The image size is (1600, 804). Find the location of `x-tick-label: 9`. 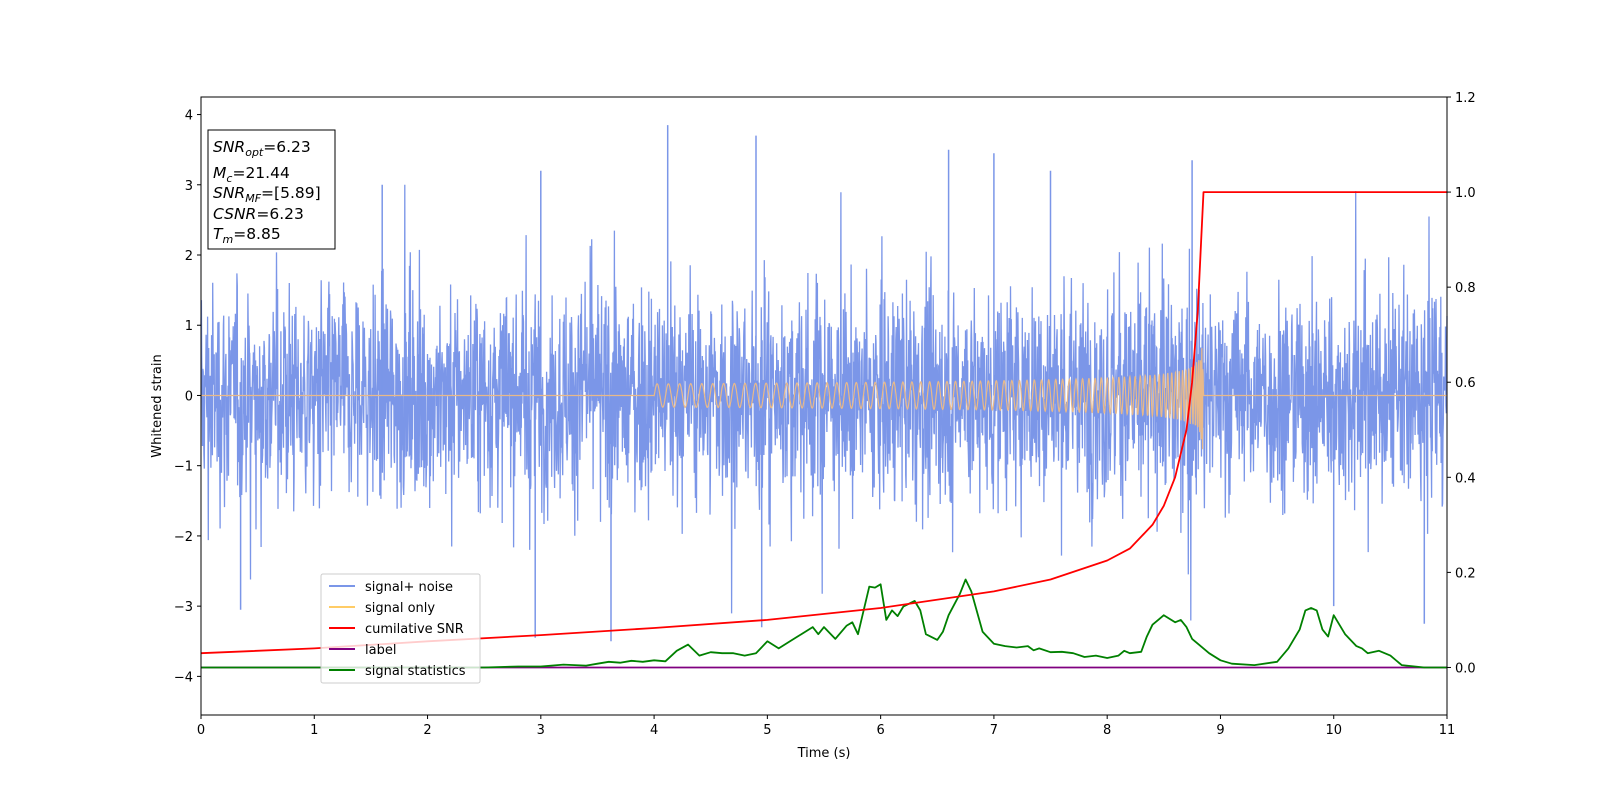

x-tick-label: 9 is located at coordinates (1220, 730).